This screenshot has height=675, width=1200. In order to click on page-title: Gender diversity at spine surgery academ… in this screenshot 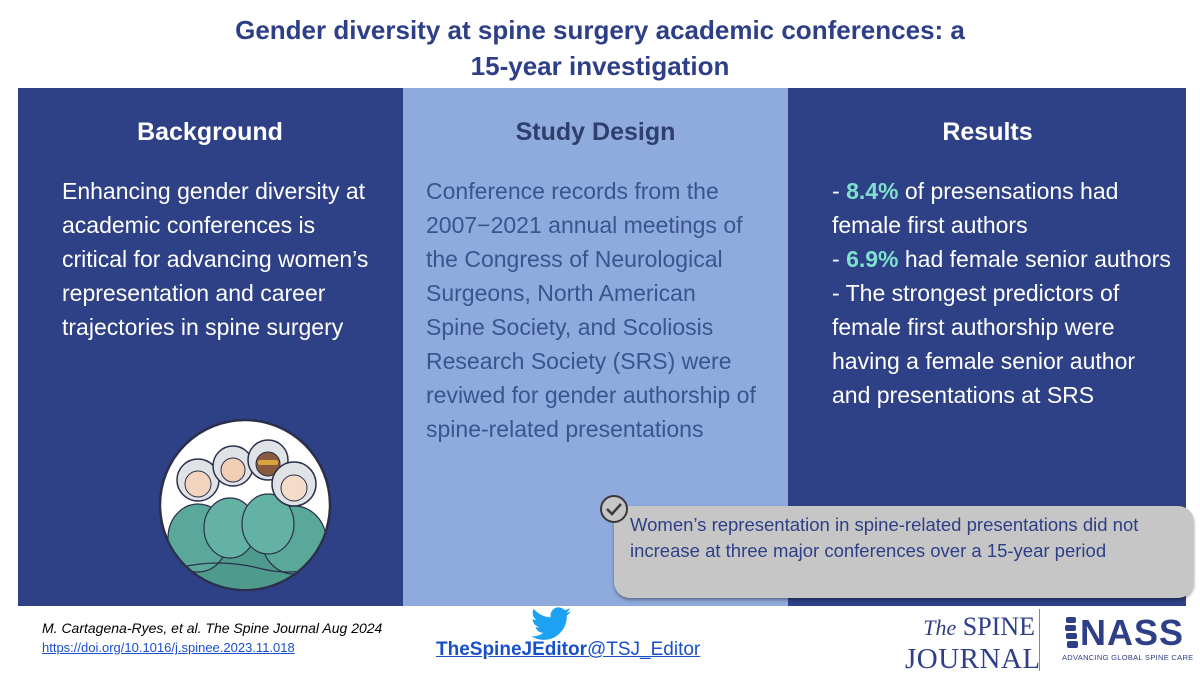, I will do `click(600, 48)`.